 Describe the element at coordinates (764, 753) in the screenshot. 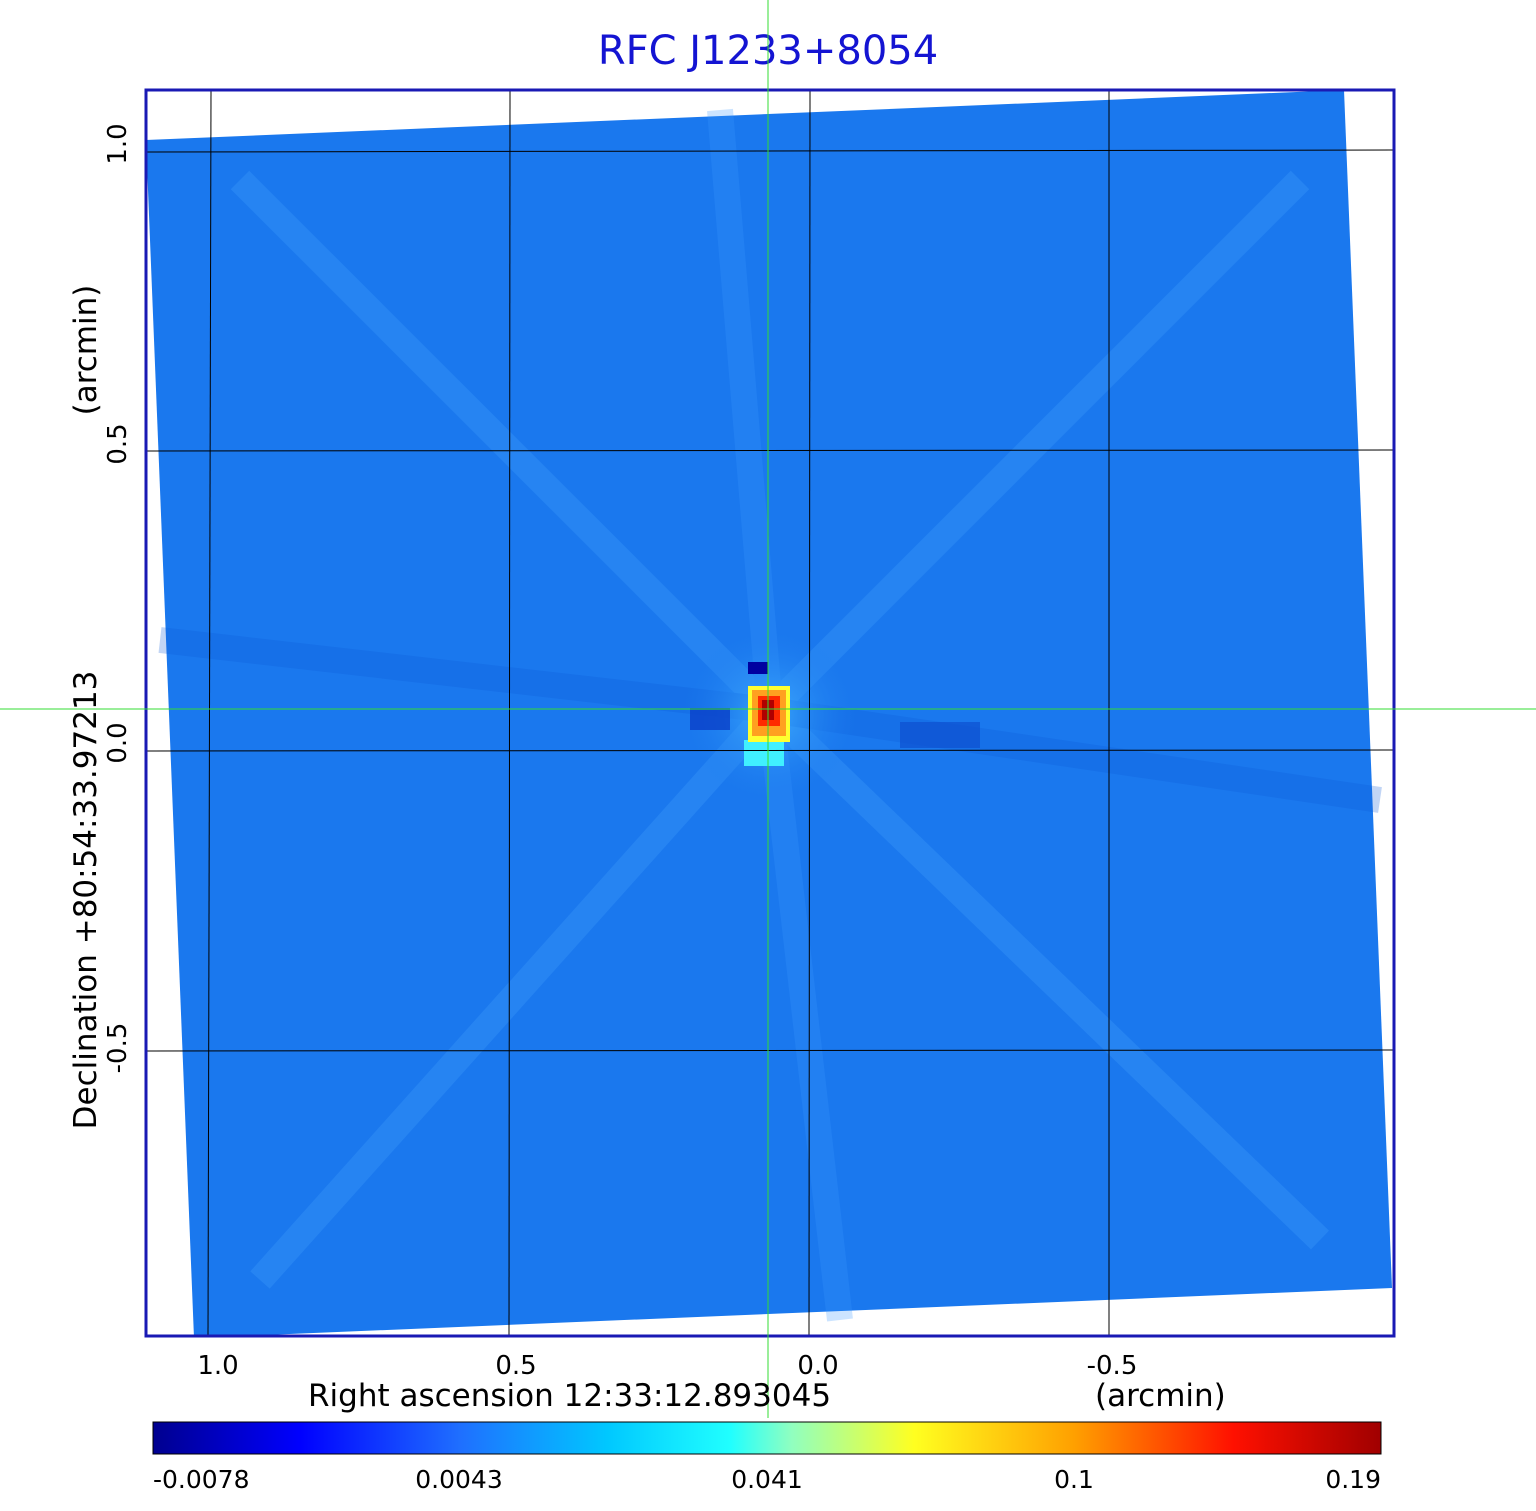

I see `source-tail` at that location.